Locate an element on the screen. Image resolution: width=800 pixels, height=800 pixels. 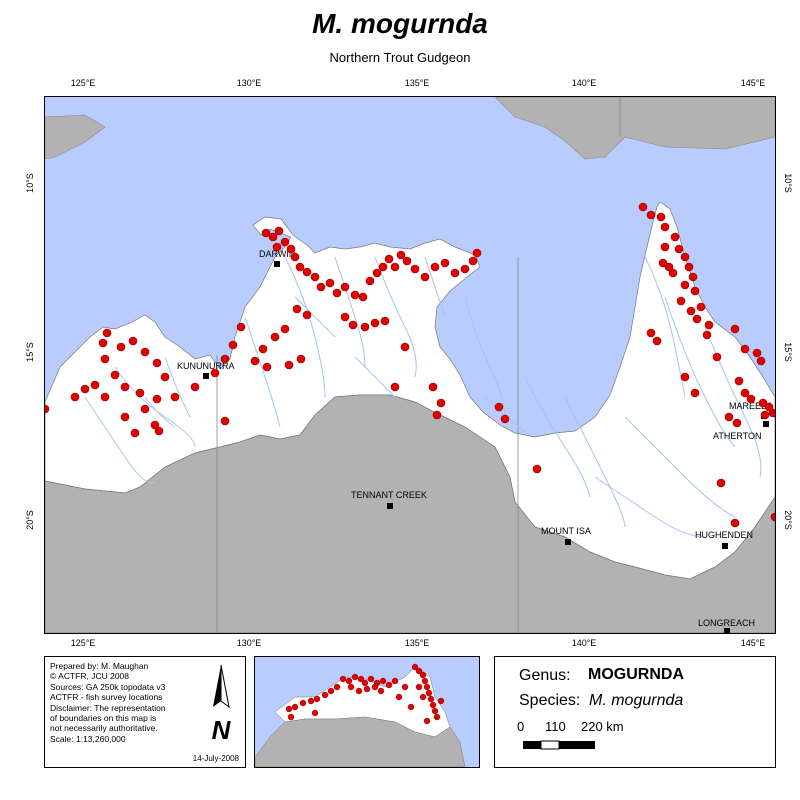
city-label-darwin: DARWIN is located at coordinates (277, 254).